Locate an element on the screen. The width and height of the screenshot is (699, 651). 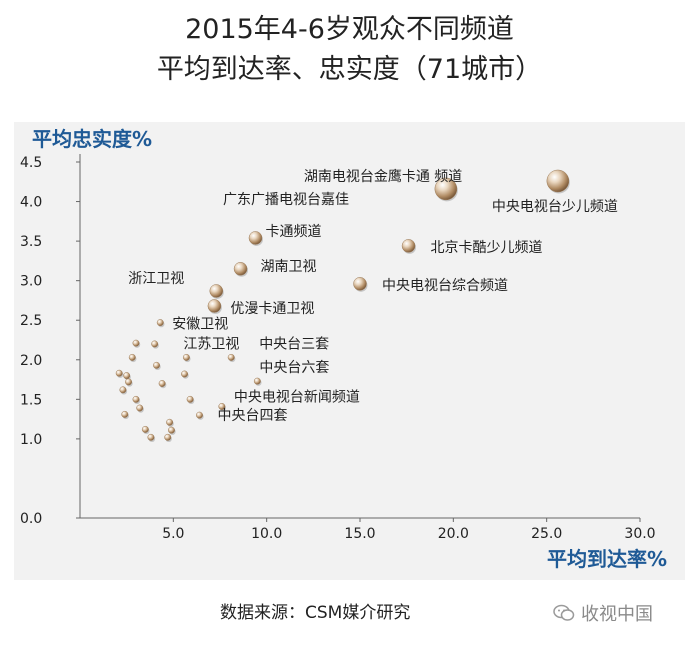
x-axis-label: 平均到达率% is located at coordinates (607, 559).